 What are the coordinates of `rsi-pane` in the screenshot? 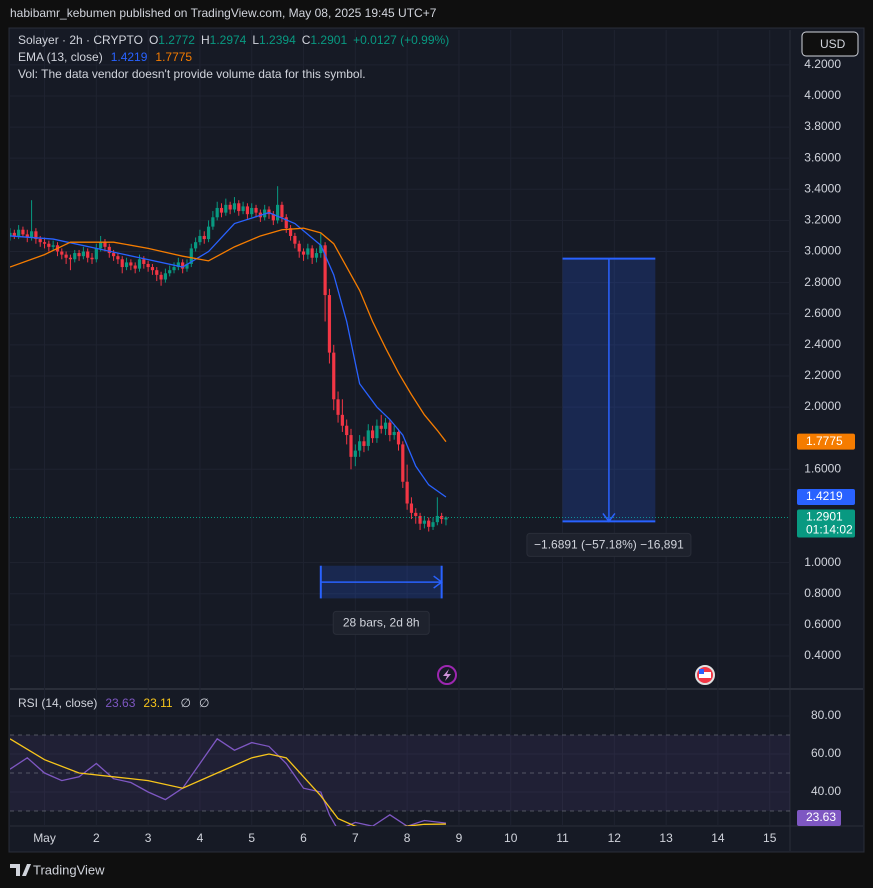 It's located at (400, 780).